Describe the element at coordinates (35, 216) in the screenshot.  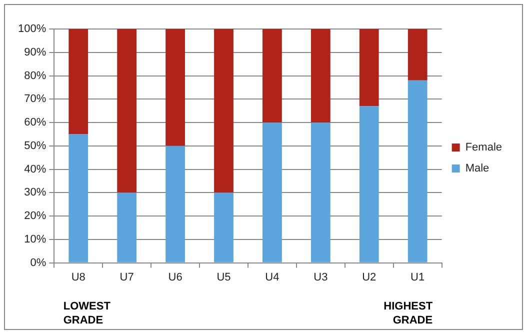
I see `y-tick-label: 20%` at that location.